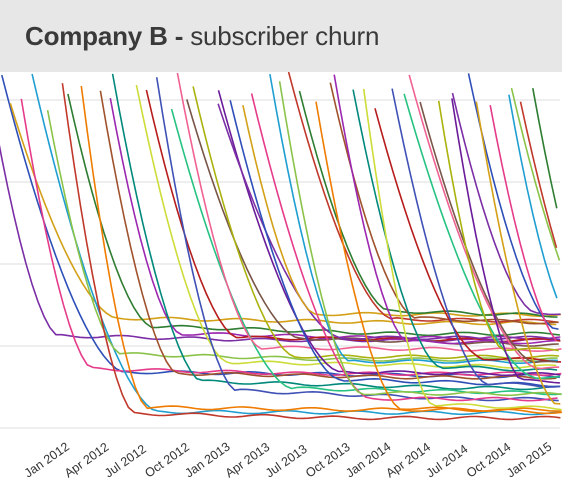 The height and width of the screenshot is (495, 562). What do you see at coordinates (328, 460) in the screenshot?
I see `x-tick-label: Oct 2013` at bounding box center [328, 460].